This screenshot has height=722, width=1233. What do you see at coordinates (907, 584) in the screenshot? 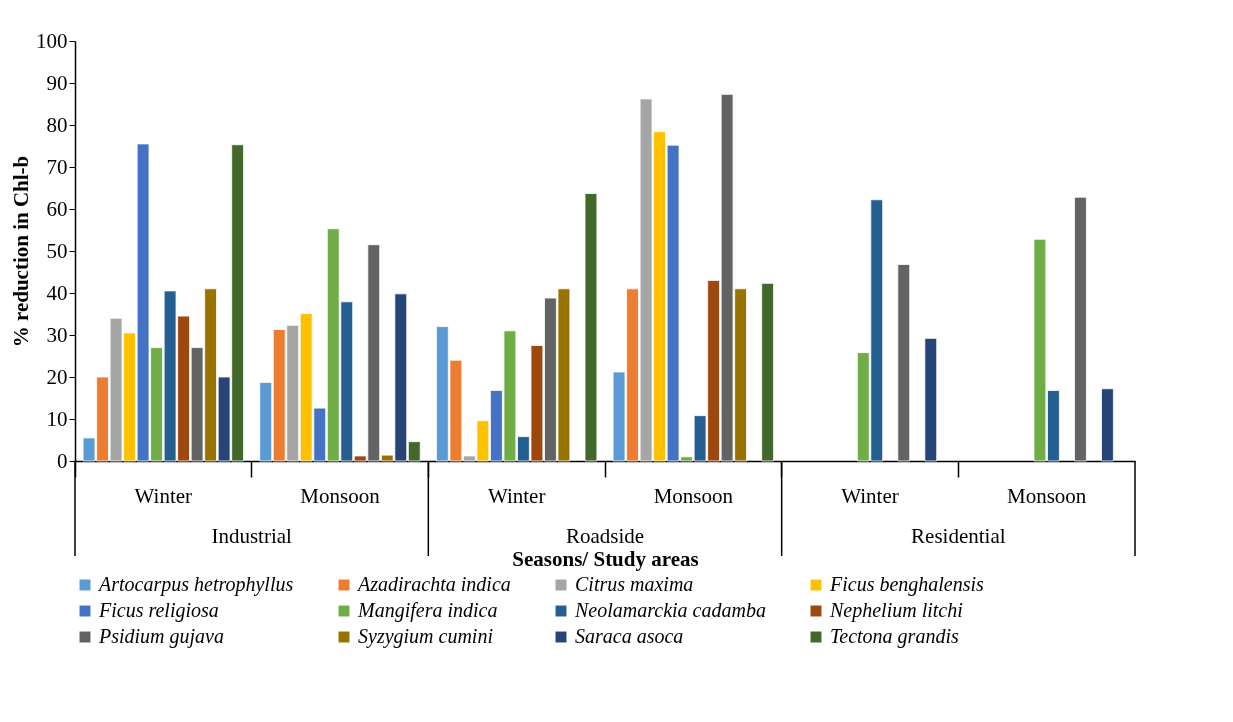
I see `legend-label: Ficus benghalensis` at bounding box center [907, 584].